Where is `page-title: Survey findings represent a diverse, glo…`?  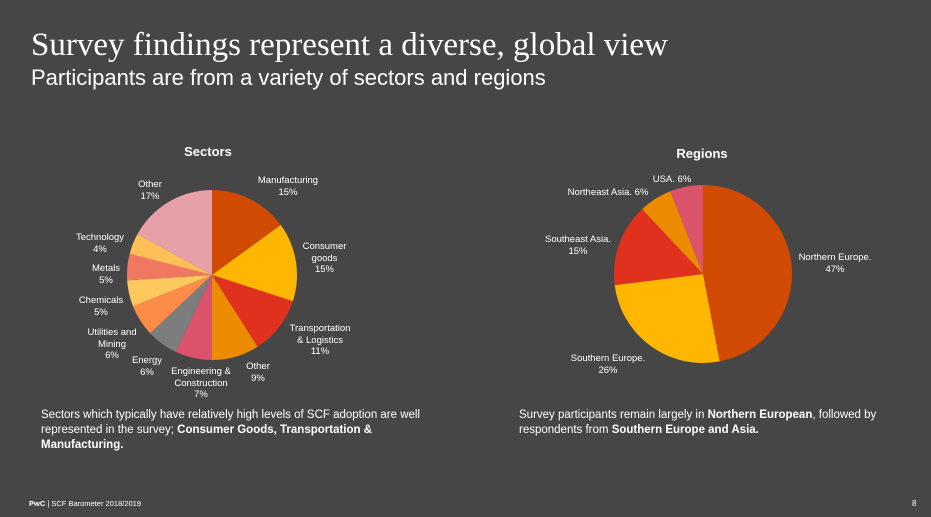 page-title: Survey findings represent a diverse, glo… is located at coordinates (349, 45).